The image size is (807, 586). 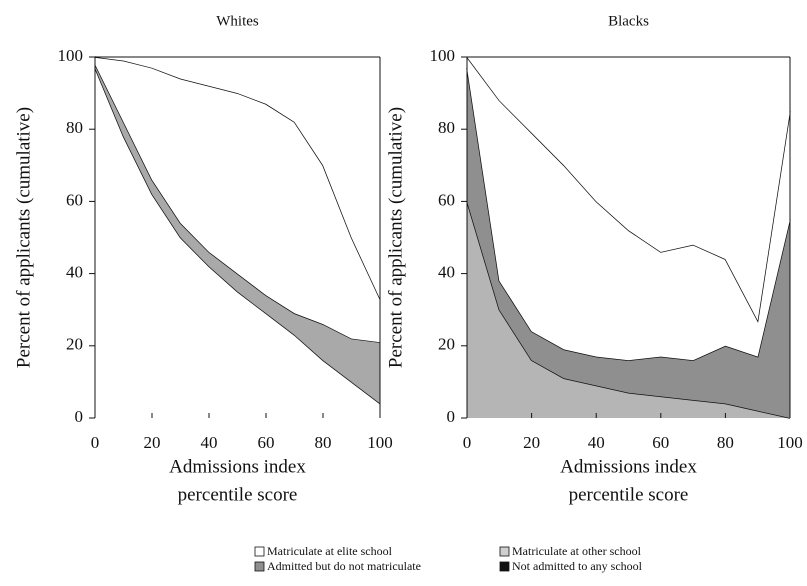 What do you see at coordinates (237, 21) in the screenshot?
I see `panel-title: Whites` at bounding box center [237, 21].